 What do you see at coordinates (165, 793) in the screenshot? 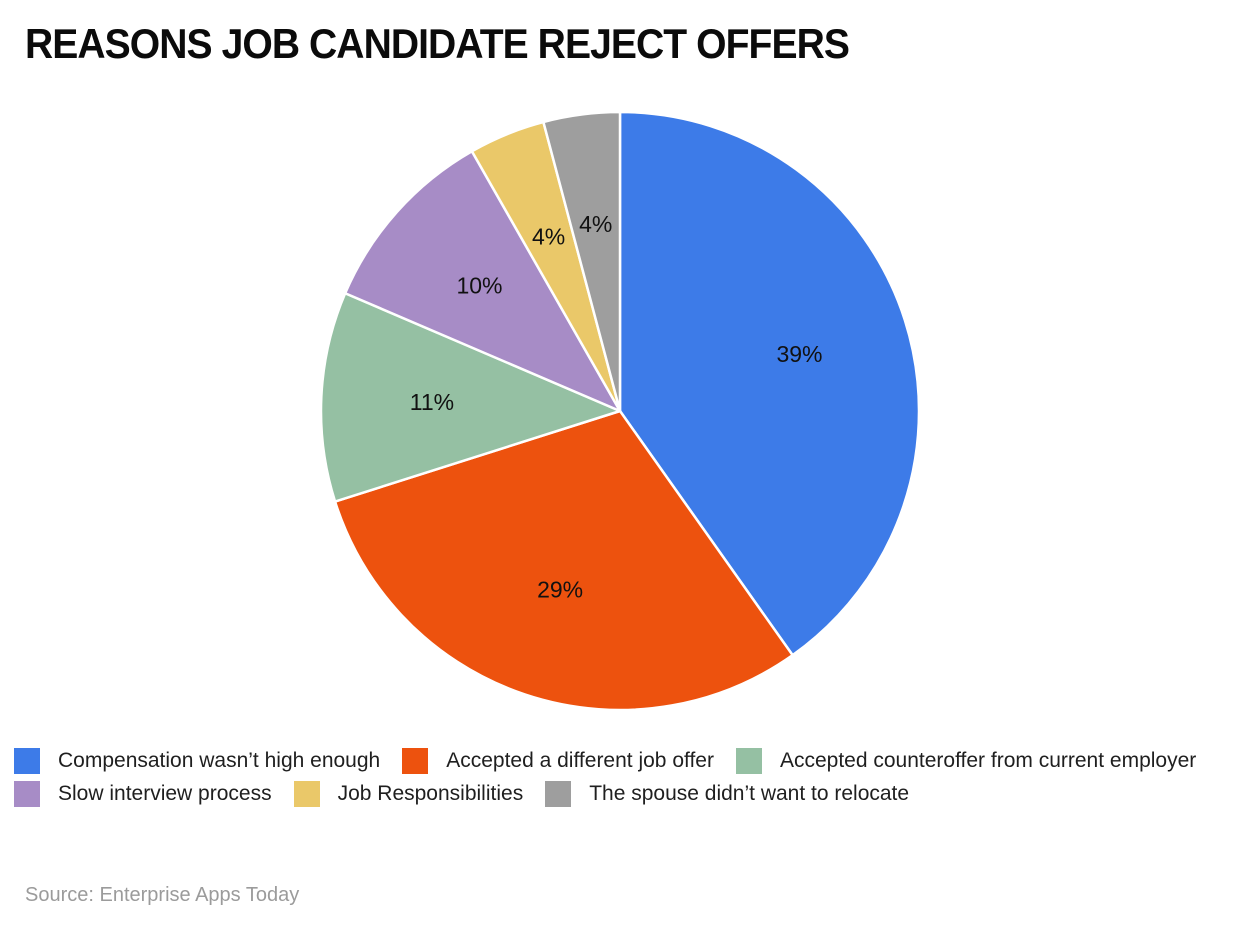
I see `legend-label: Slow interview process` at bounding box center [165, 793].